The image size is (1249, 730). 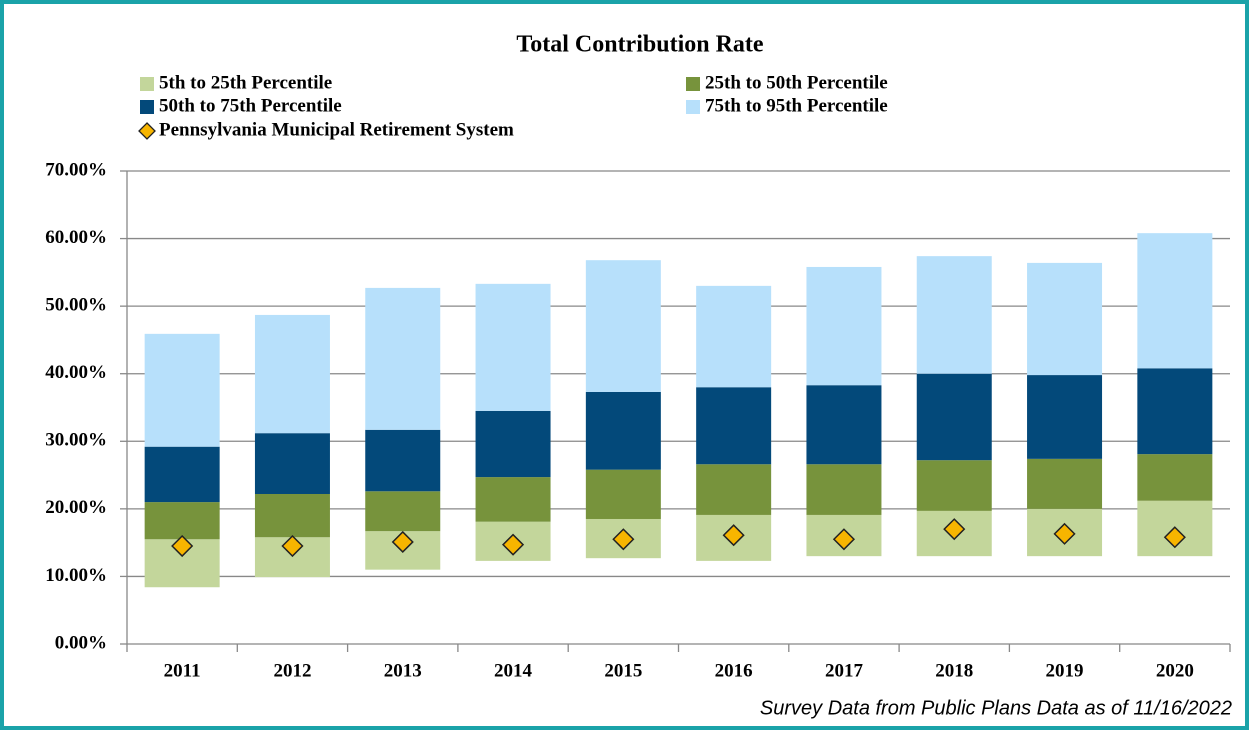 What do you see at coordinates (76, 237) in the screenshot?
I see `y-tick-label: 60.00%` at bounding box center [76, 237].